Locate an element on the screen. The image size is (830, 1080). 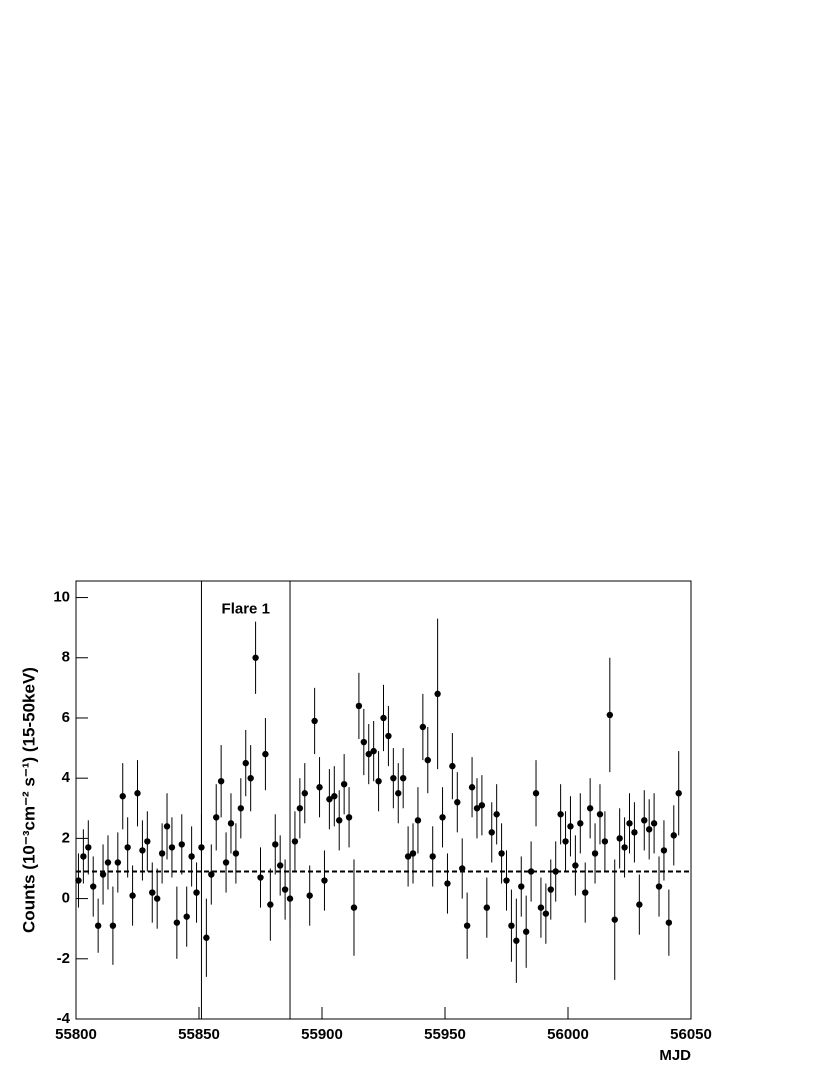
x-tick-label: 56000 is located at coordinates (568, 1034).